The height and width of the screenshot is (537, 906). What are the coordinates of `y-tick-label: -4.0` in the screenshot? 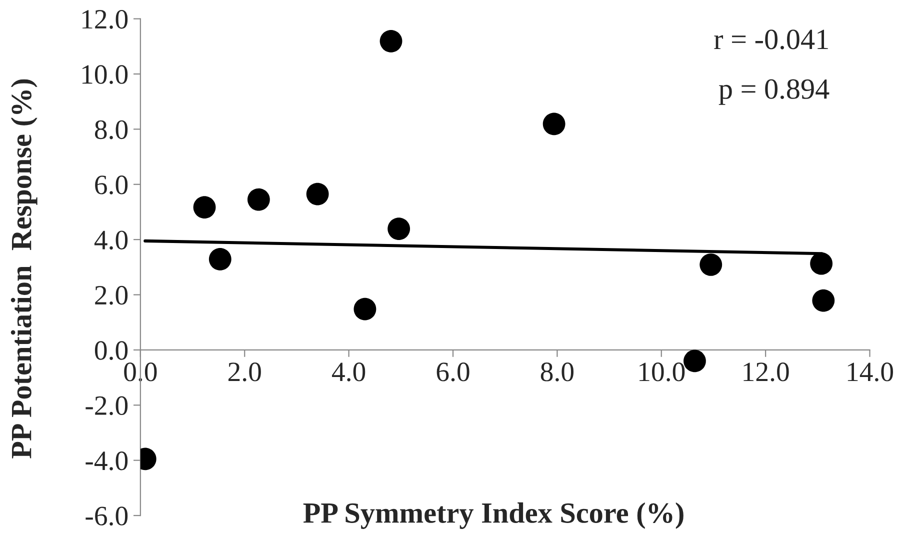 It's located at (107, 460).